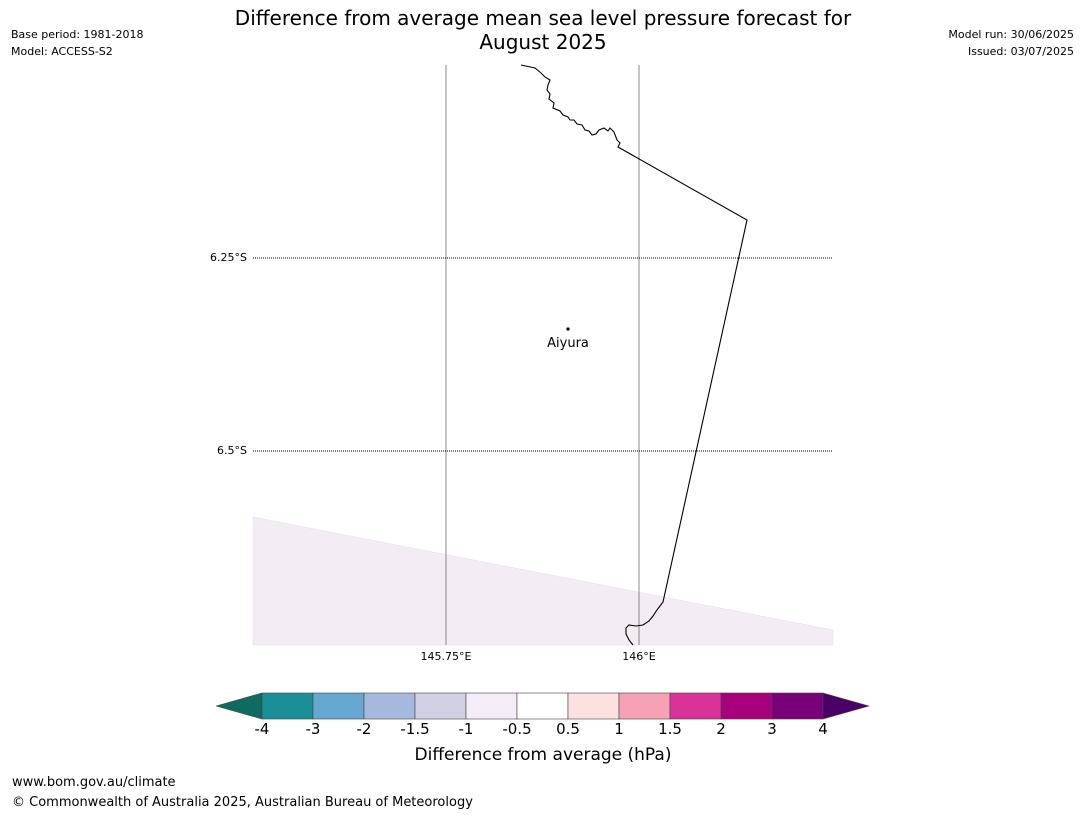 This screenshot has height=816, width=1085. I want to click on aiyura-marker, so click(568, 329).